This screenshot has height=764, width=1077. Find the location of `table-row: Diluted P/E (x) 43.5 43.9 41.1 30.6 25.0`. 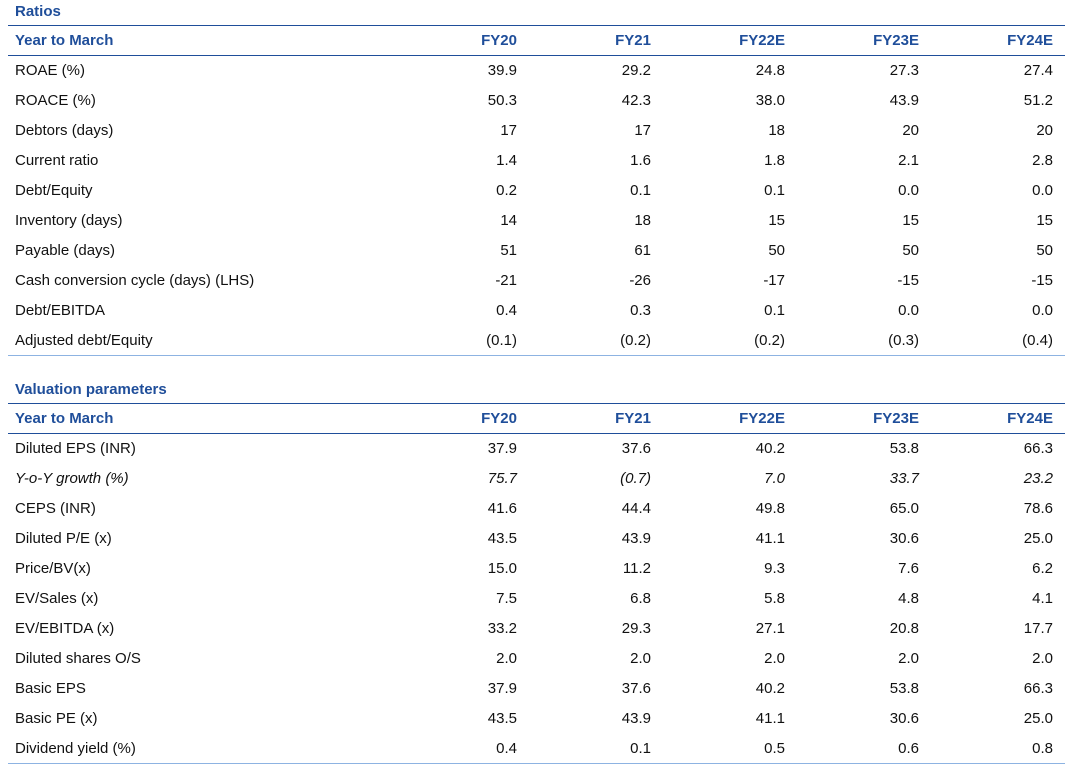

table-row: Diluted P/E (x) 43.5 43.9 41.1 30.6 25.0 is located at coordinates (536, 539).